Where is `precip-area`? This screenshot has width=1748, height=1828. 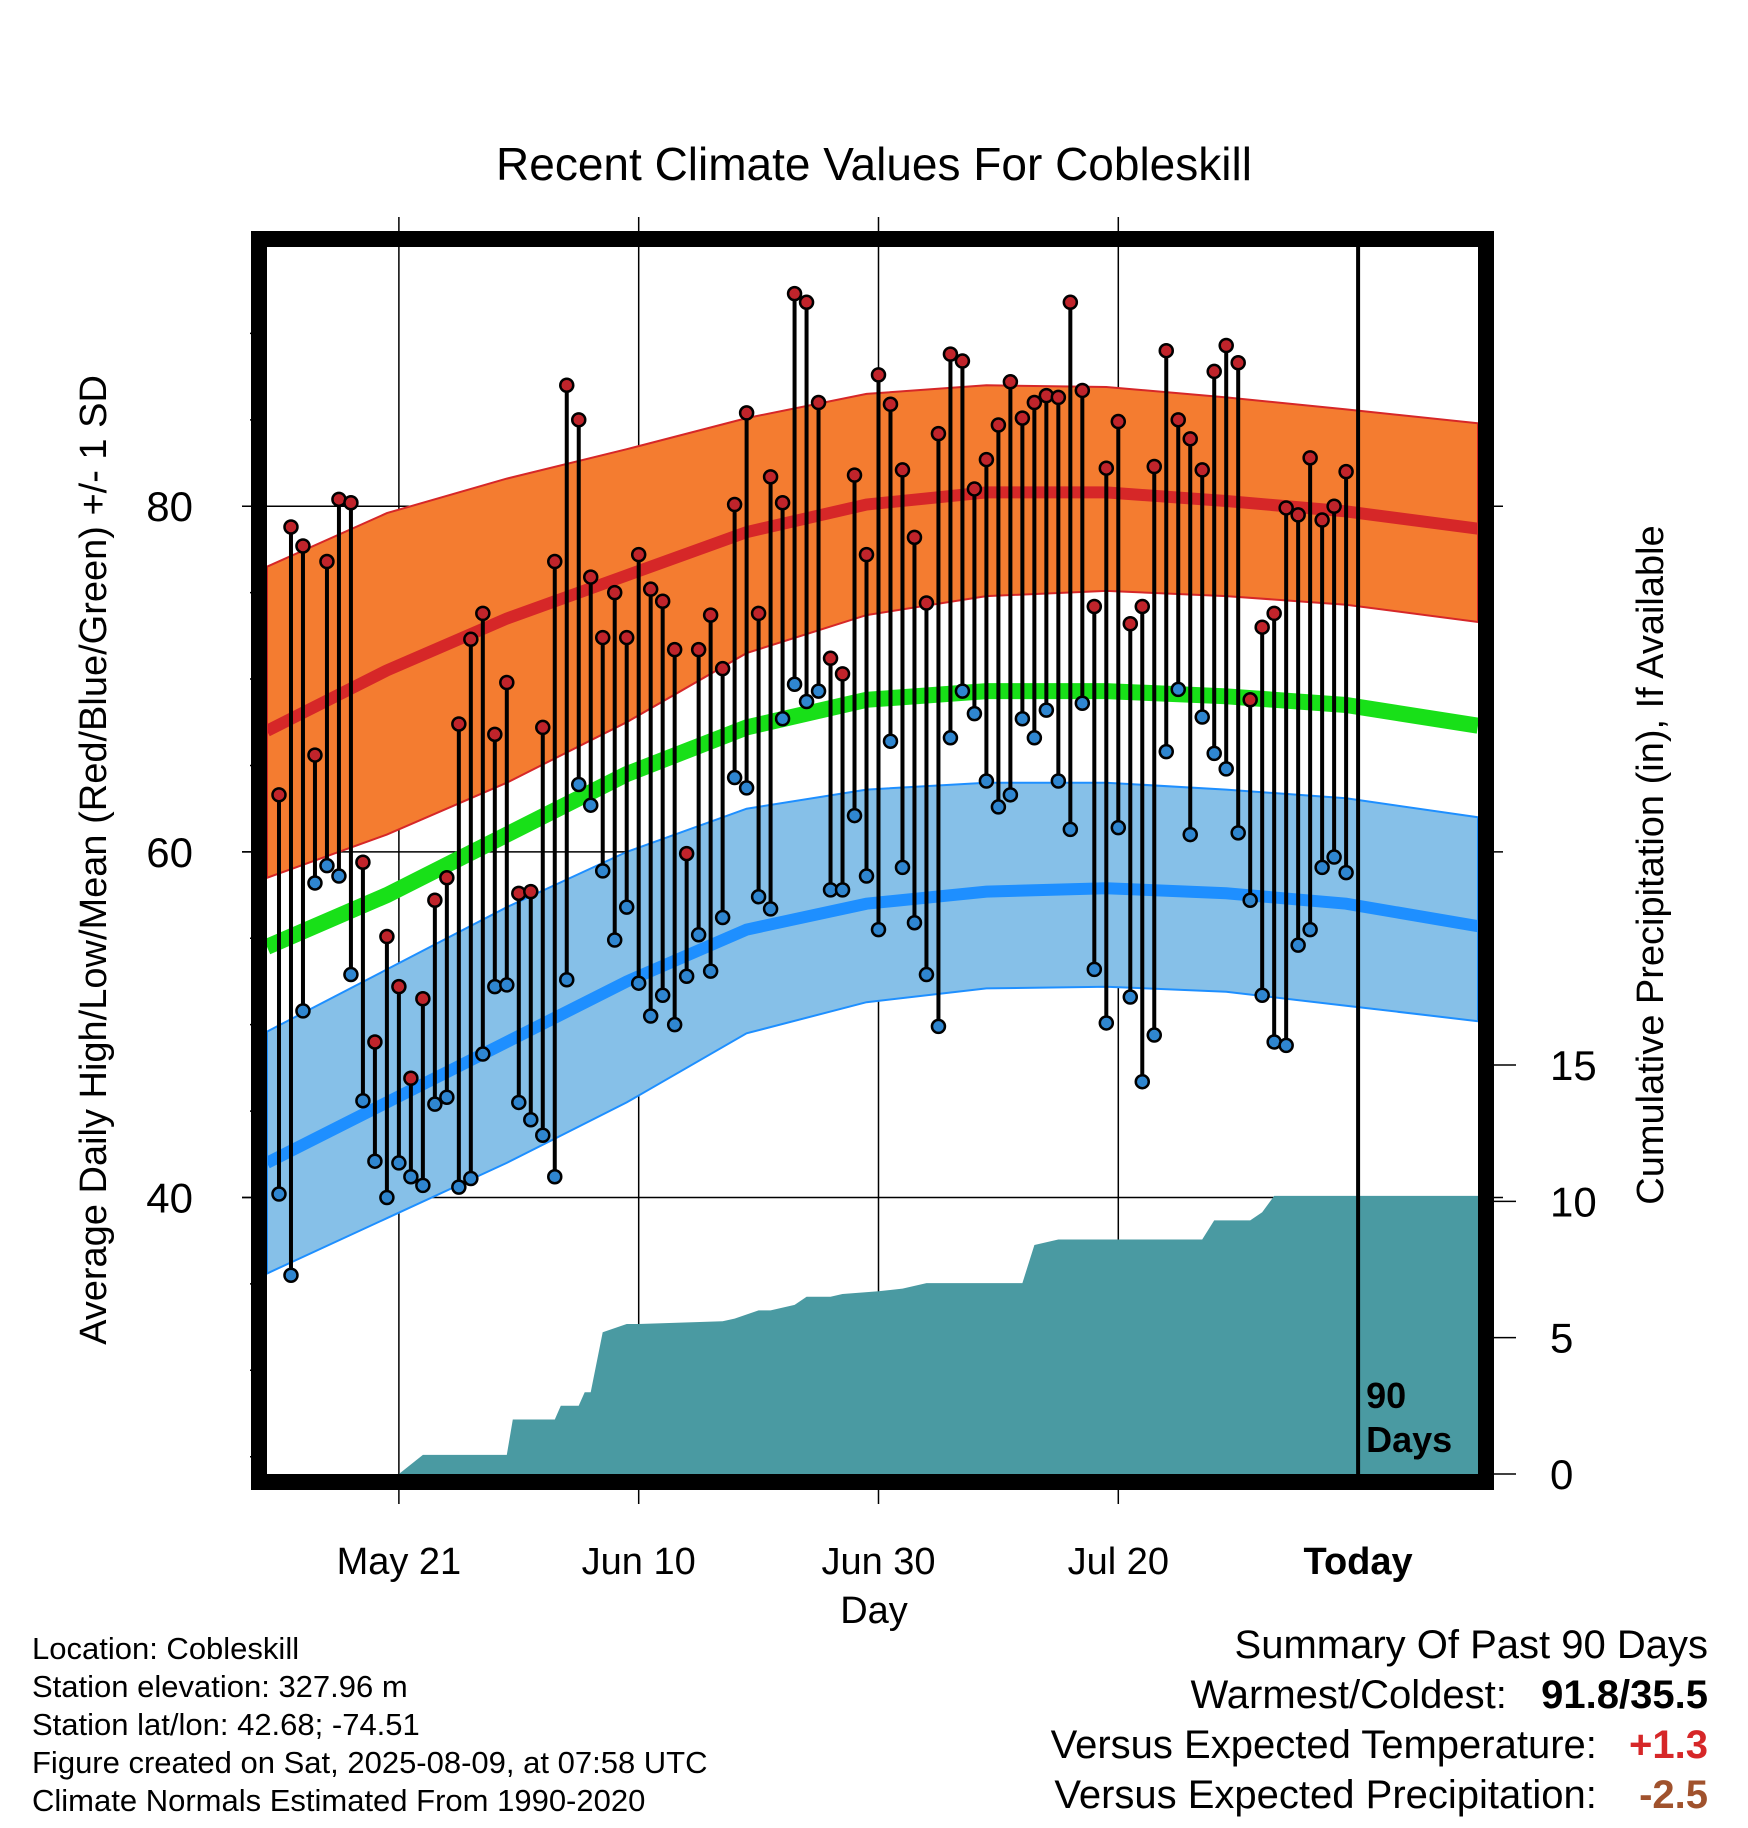 precip-area is located at coordinates (872, 1334).